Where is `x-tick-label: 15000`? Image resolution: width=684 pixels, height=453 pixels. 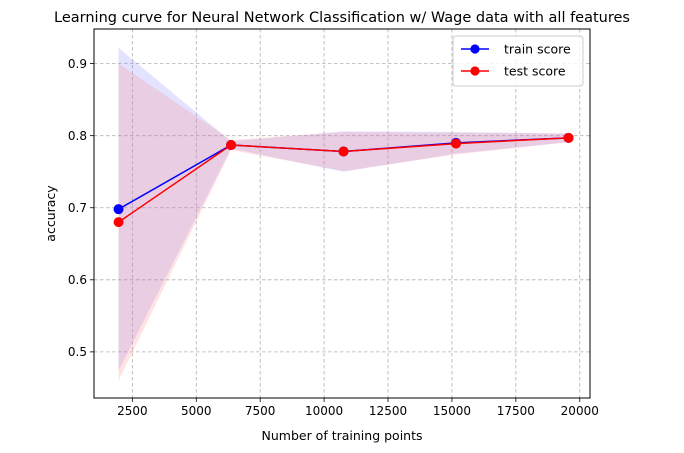 x-tick-label: 15000 is located at coordinates (452, 411).